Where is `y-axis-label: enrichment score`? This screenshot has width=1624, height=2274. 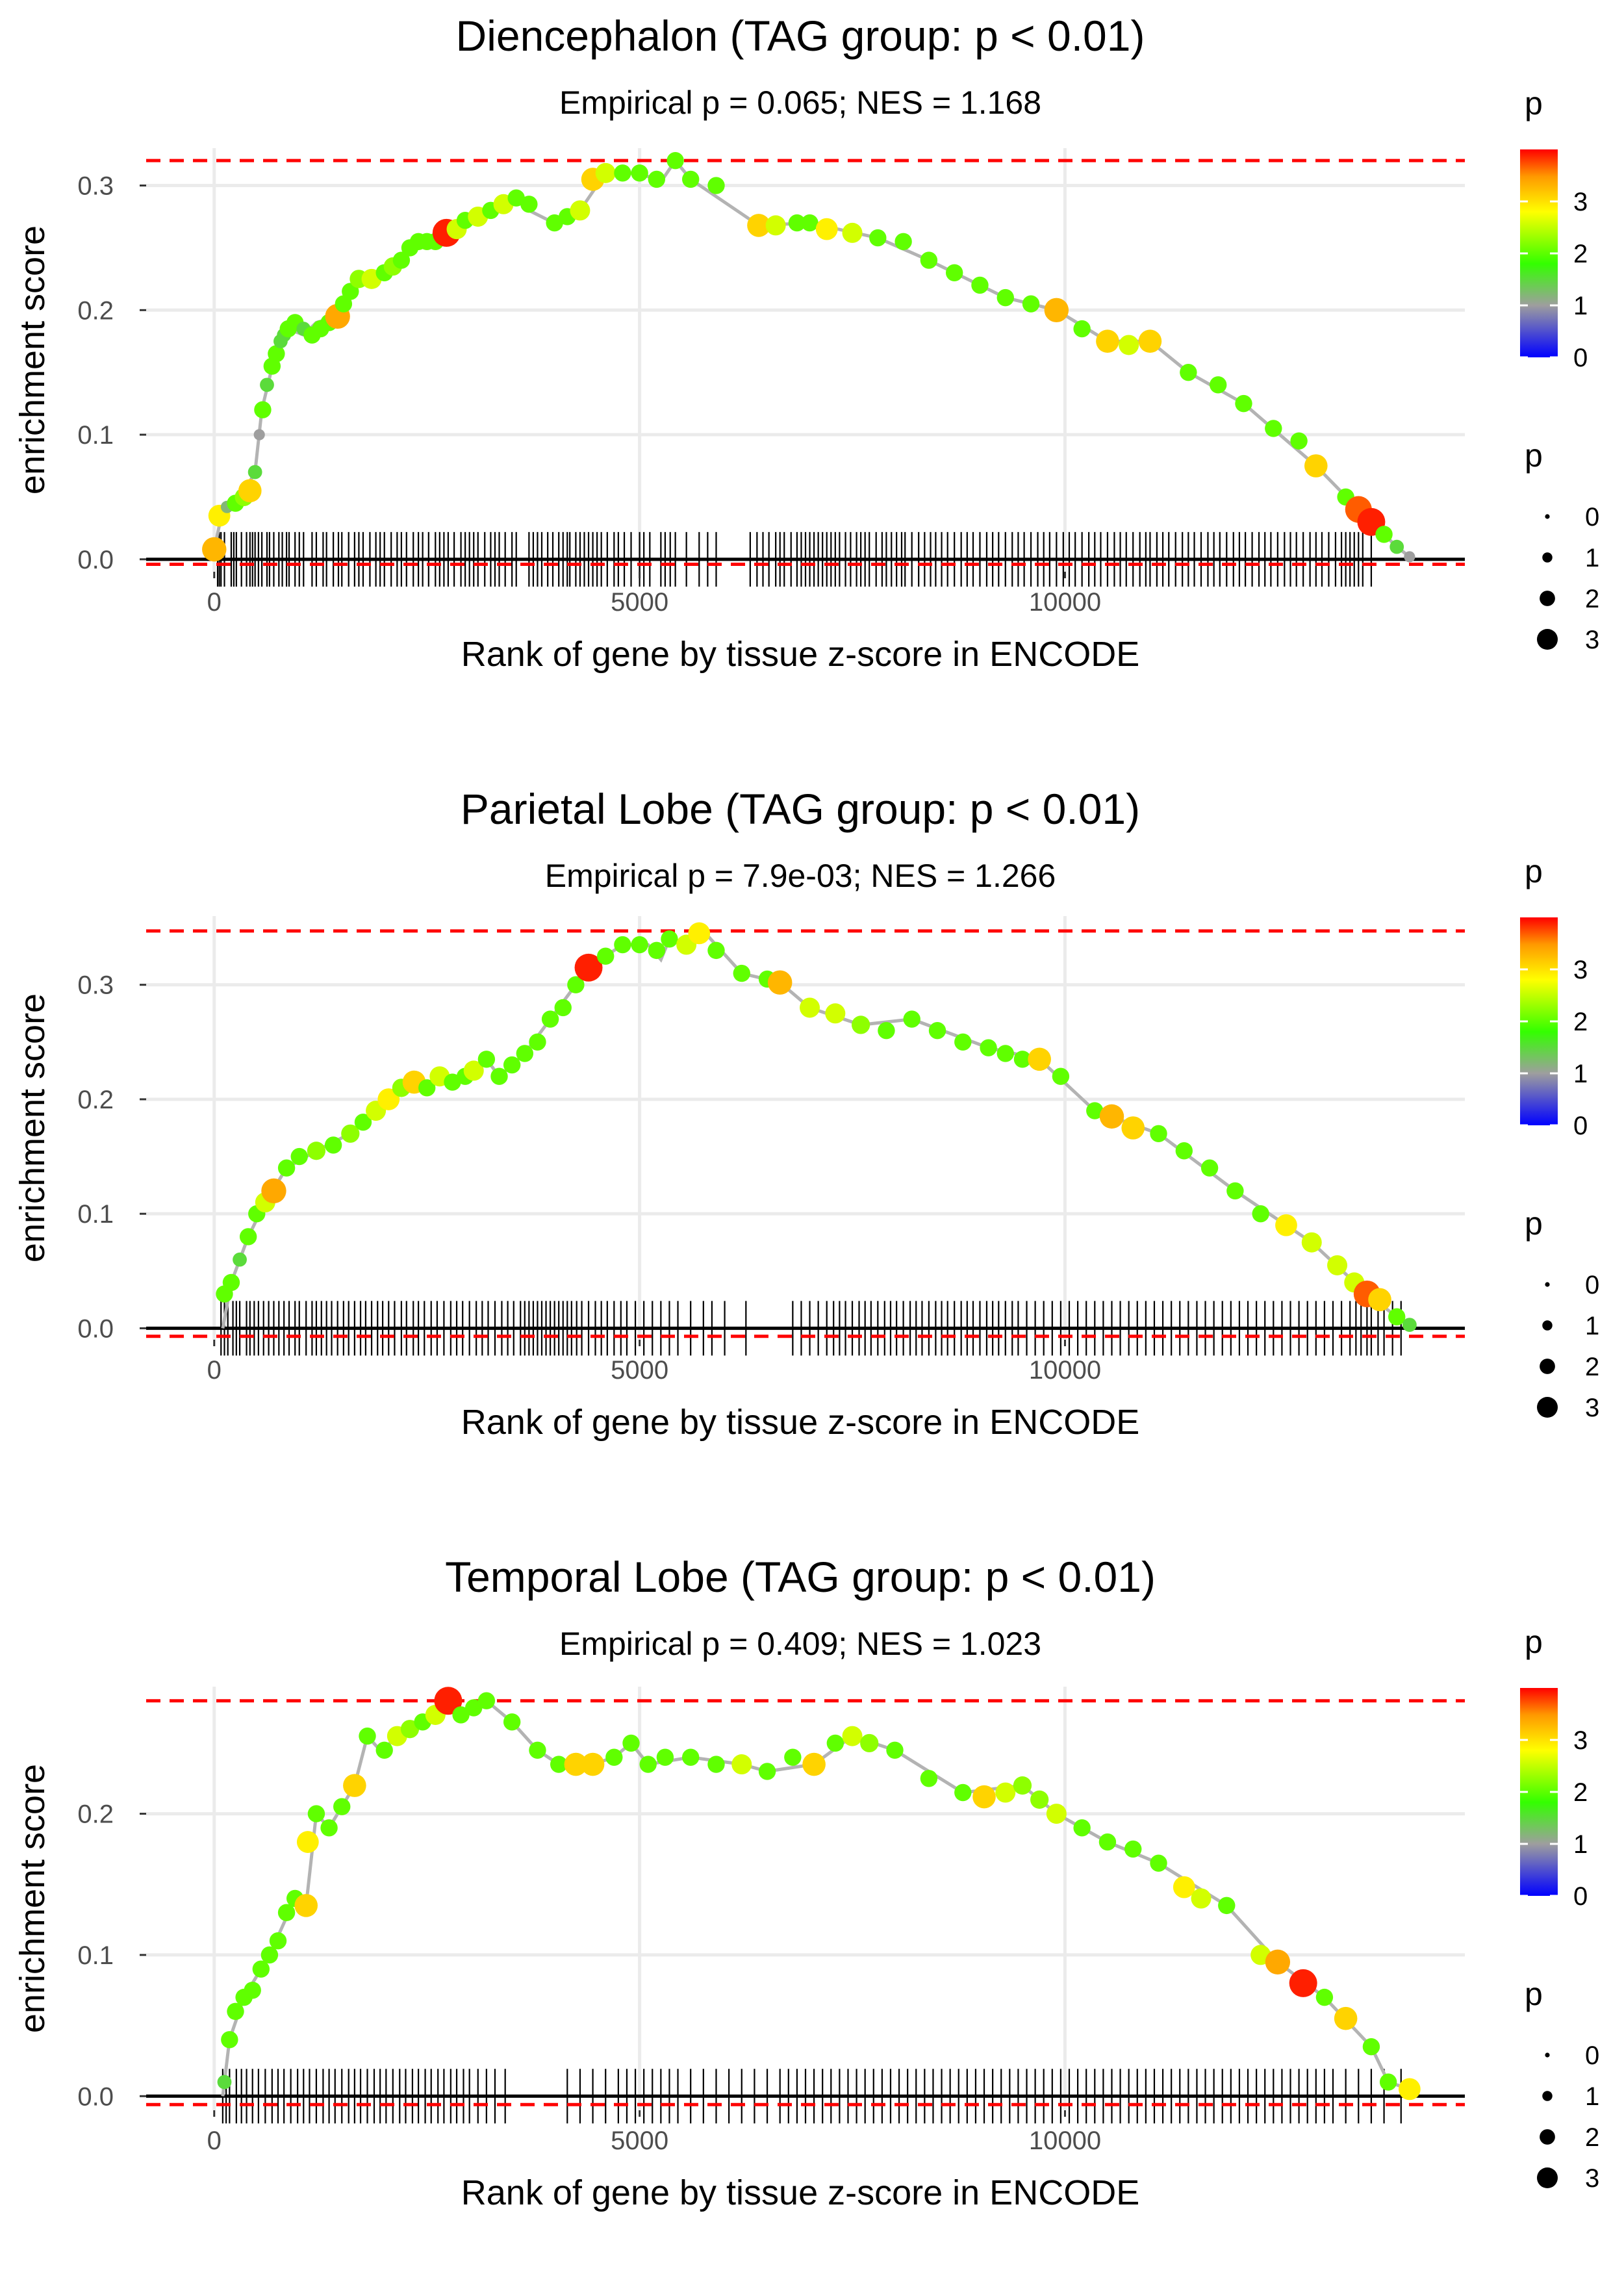 y-axis-label: enrichment score is located at coordinates (32, 359).